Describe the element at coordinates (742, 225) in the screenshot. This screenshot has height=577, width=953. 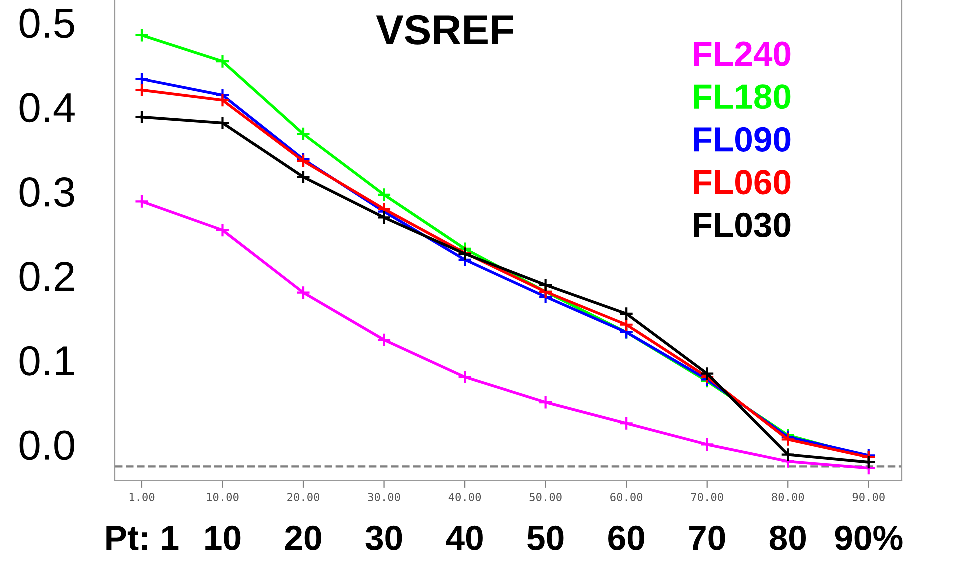
I see `text: FL030` at that location.